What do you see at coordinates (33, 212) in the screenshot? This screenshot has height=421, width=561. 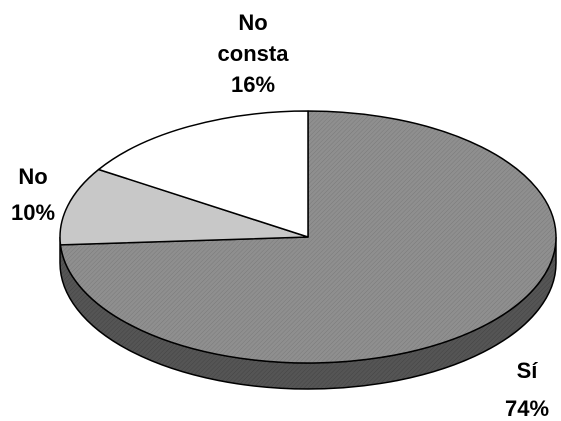 I see `data-label-1-line-1: 10%` at bounding box center [33, 212].